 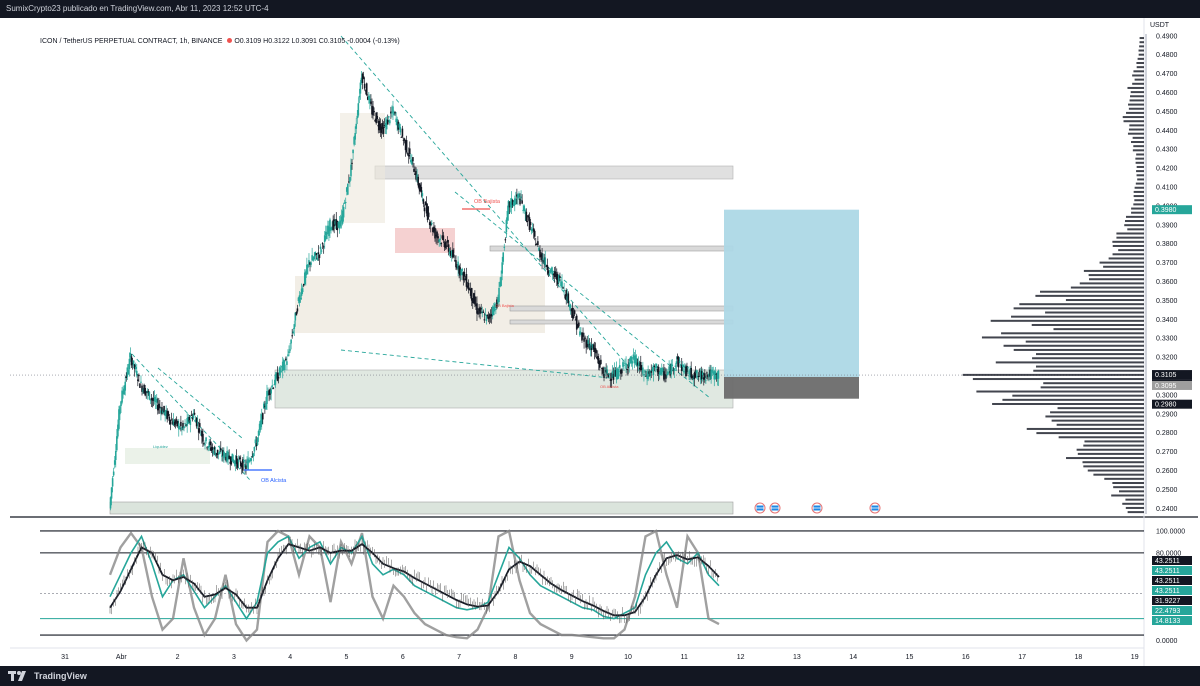 I want to click on target-price-tag: 0.3980, so click(x=1166, y=210).